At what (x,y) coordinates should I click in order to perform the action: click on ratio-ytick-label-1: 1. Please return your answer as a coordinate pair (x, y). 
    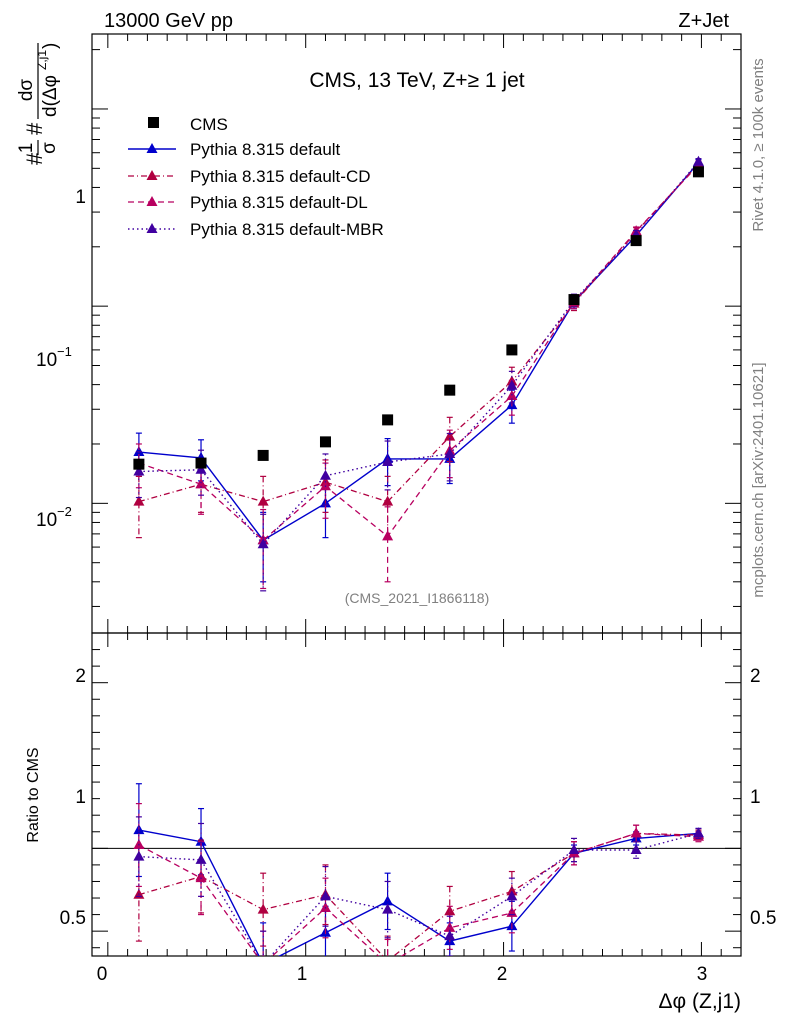
    Looking at the image, I should click on (80, 797).